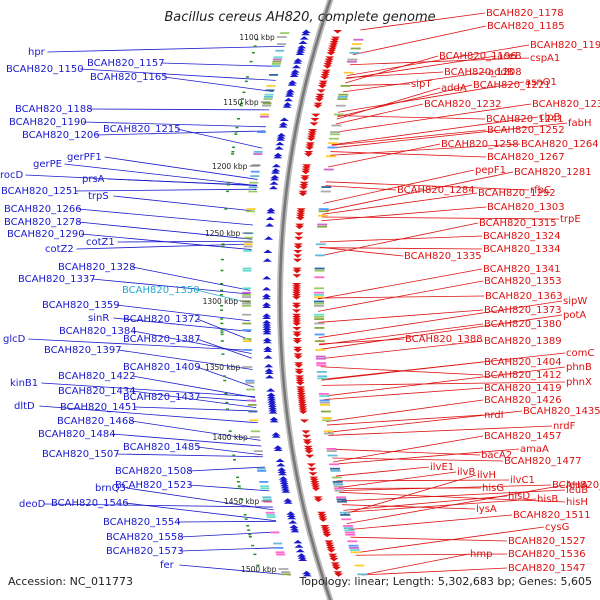  What do you see at coordinates (162, 339) in the screenshot?
I see `minus-gene-label: BCAH820_1387` at bounding box center [162, 339].